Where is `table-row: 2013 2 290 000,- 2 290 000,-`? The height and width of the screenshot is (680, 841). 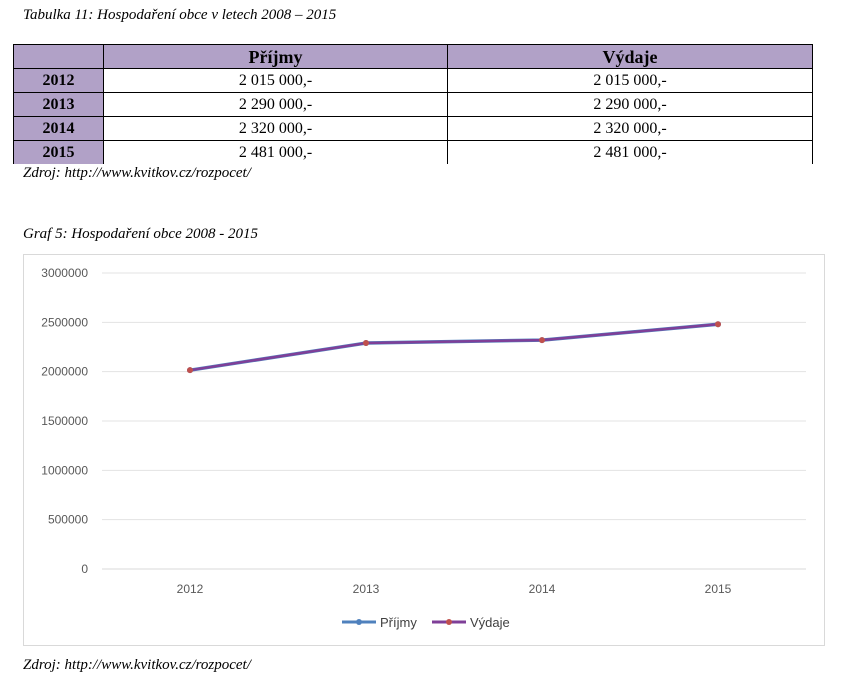 table-row: 2013 2 290 000,- 2 290 000,- is located at coordinates (413, 104).